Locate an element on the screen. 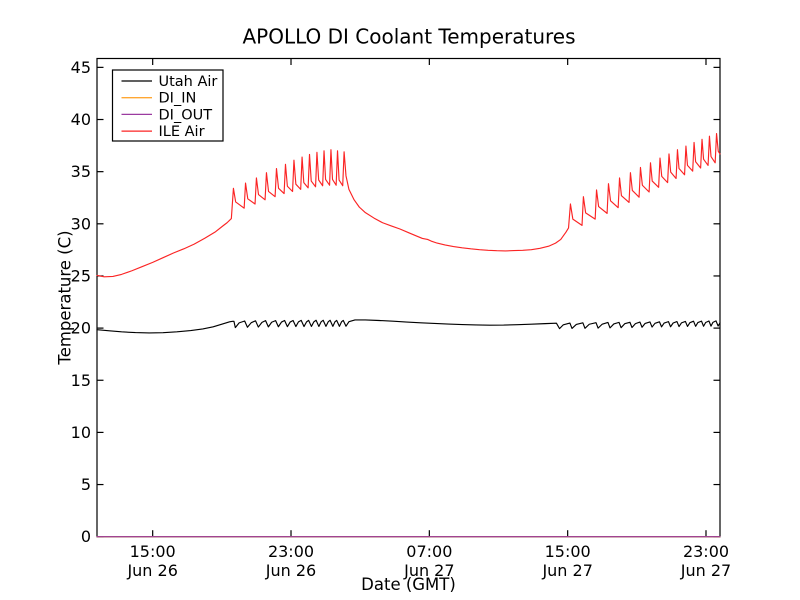 This screenshot has height=600, width=800. y-tick-label: 20 is located at coordinates (81, 328).